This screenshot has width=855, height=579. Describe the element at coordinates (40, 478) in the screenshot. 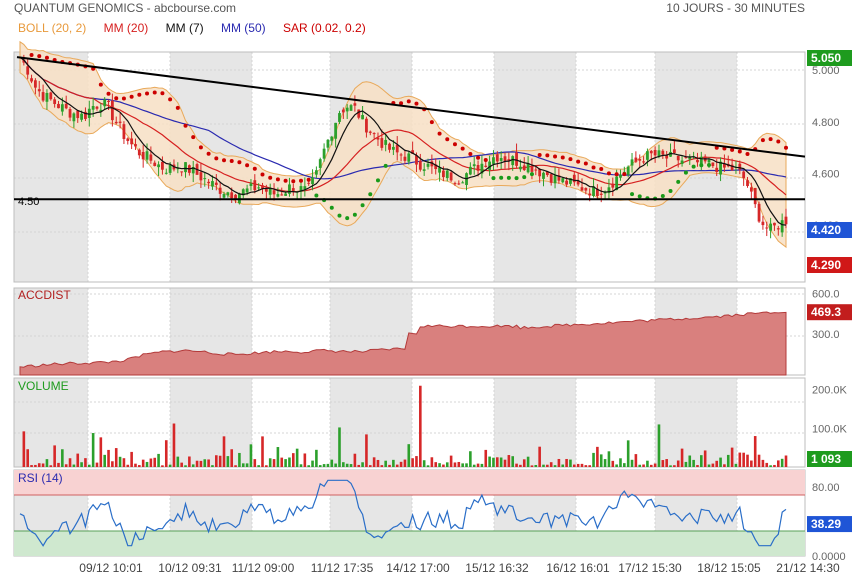

I see `rsi-title: RSI (14)` at that location.